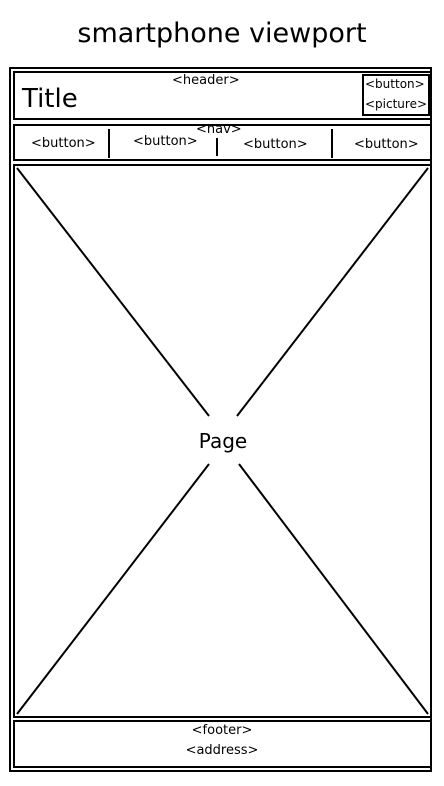 The image size is (444, 786). I want to click on nav-tag-label: <nav>, so click(219, 129).